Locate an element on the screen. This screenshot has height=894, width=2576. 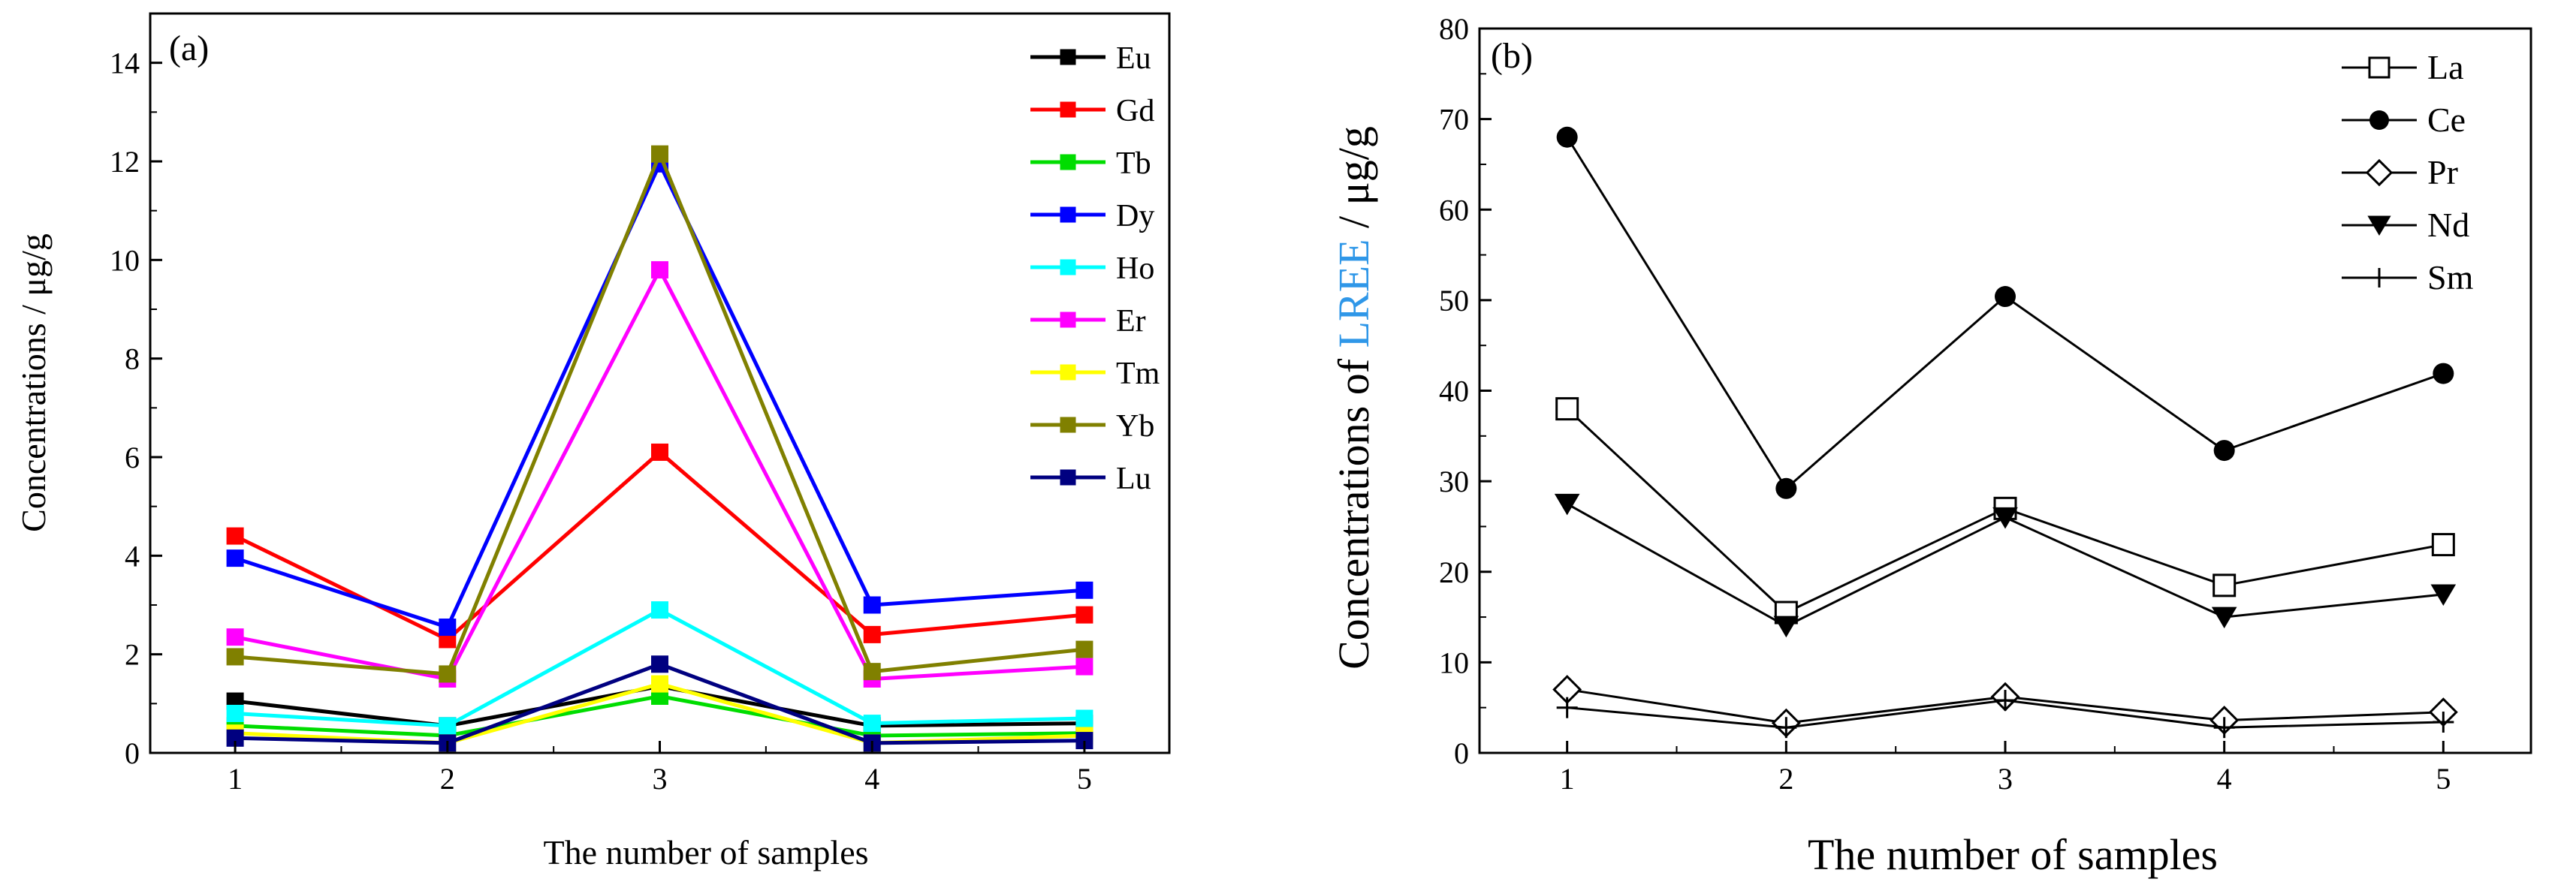
x-axis-label-b: The number of samples is located at coordinates (2013, 854).